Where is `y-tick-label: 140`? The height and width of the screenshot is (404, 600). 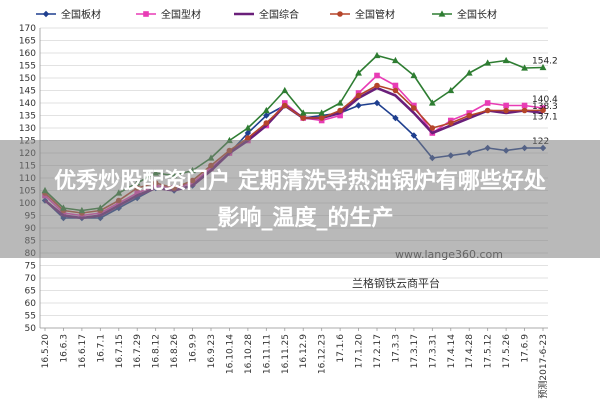
y-tick-label: 140 is located at coordinates (27, 104).